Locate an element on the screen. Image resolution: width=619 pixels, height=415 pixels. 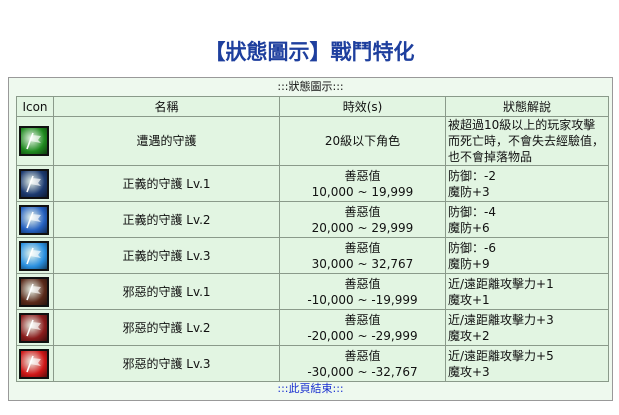
desc-line: 防御：-2 is located at coordinates (472, 175).